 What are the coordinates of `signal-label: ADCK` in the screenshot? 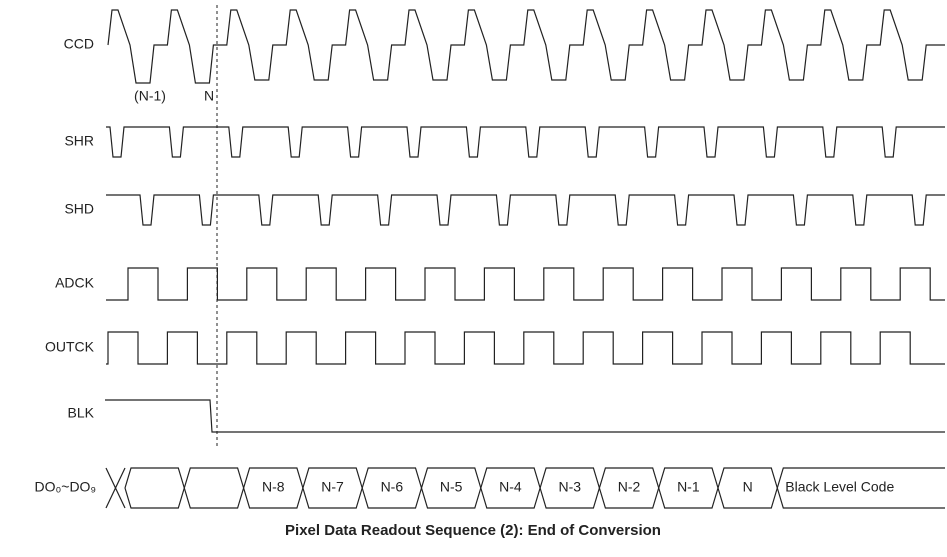 It's located at (75, 283).